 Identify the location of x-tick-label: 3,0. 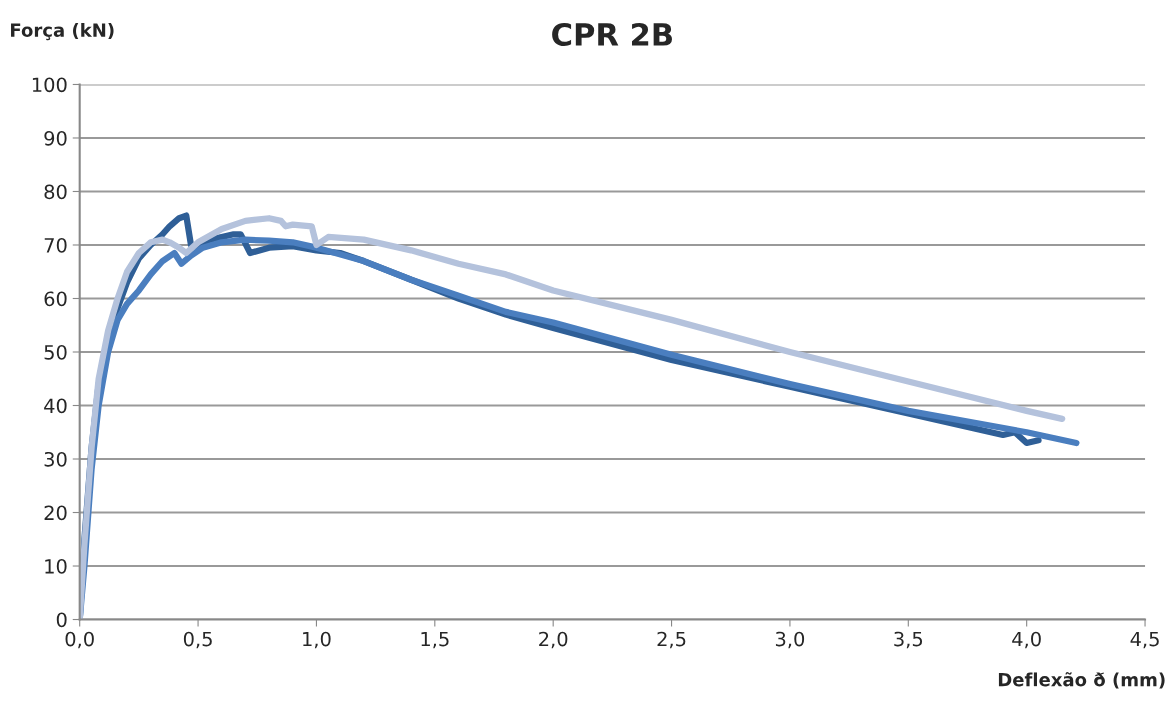
(790, 640).